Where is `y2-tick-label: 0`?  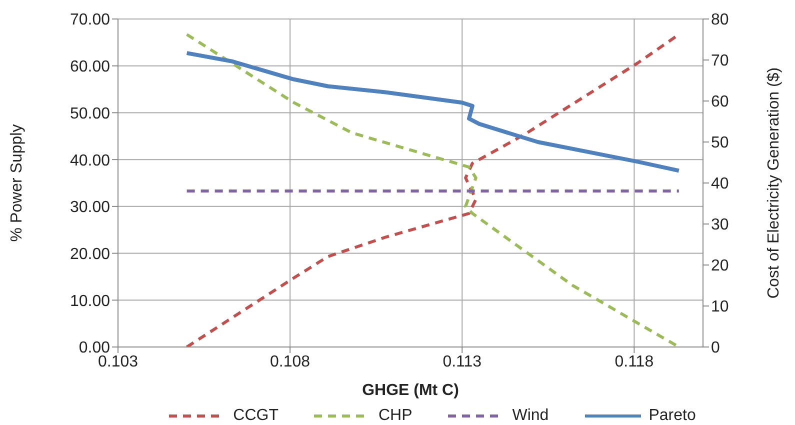 y2-tick-label: 0 is located at coordinates (715, 348).